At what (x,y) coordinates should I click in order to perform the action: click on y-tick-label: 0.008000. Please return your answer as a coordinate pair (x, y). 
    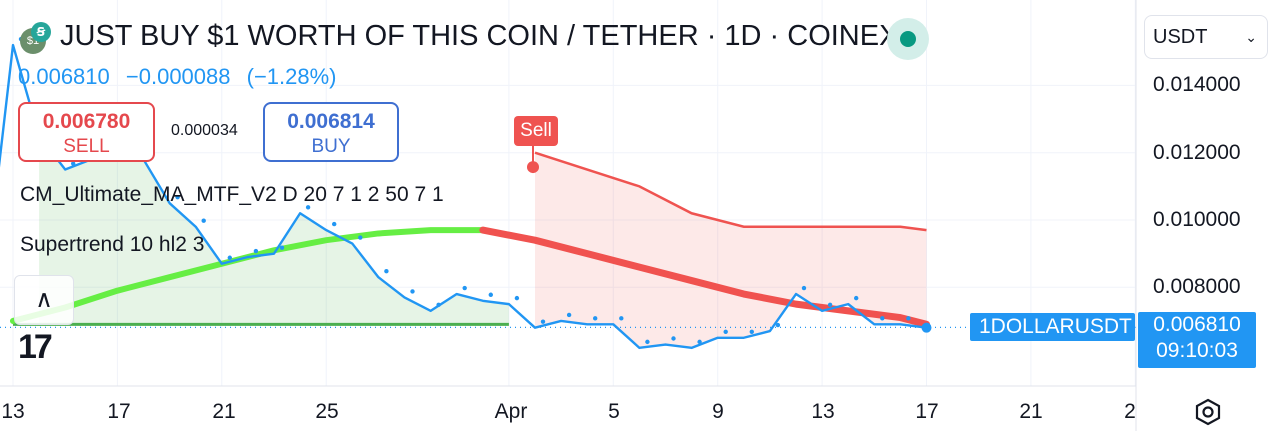
    Looking at the image, I should click on (1197, 286).